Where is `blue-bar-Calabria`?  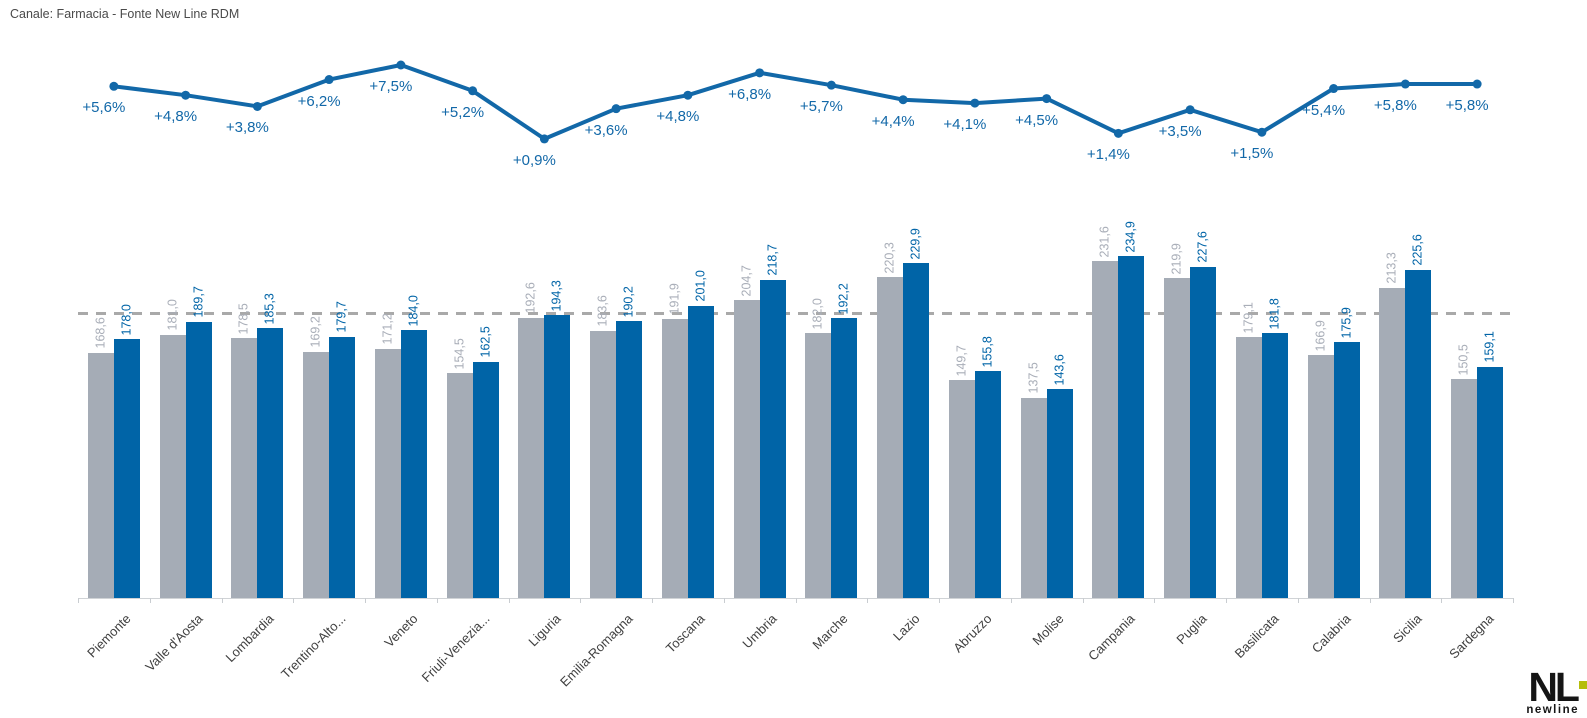
blue-bar-Calabria is located at coordinates (1346, 470).